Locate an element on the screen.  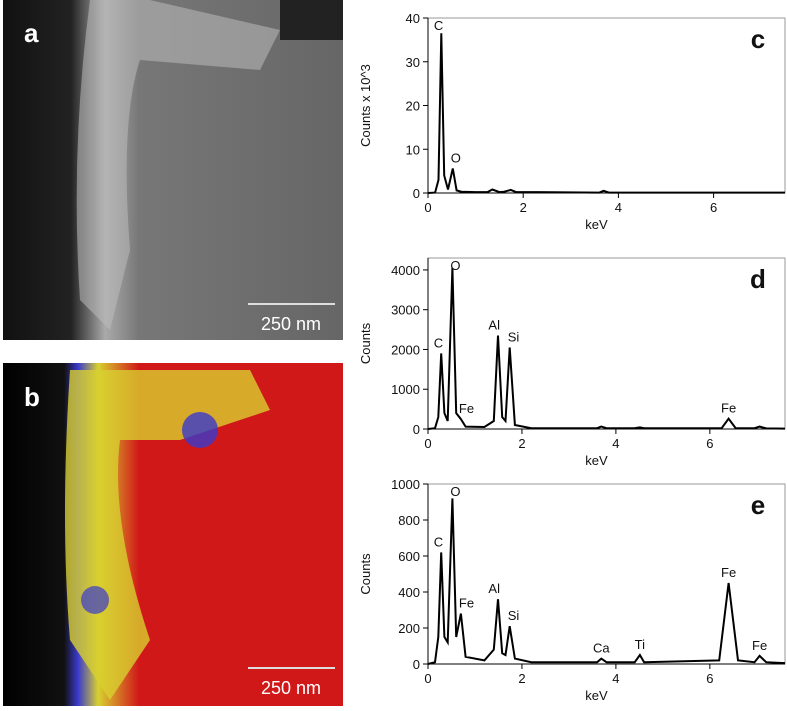
y-tick-label: 30 is located at coordinates (413, 62).